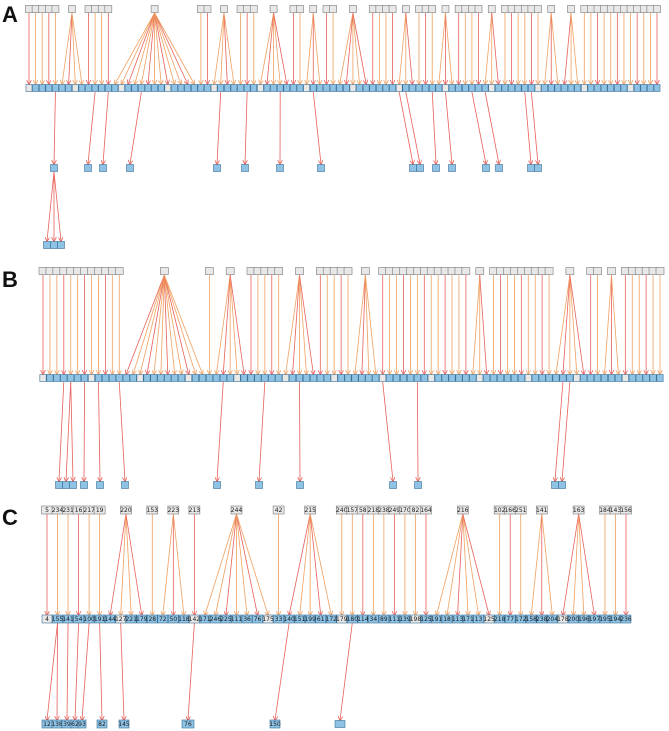 This screenshot has width=669, height=731. Describe the element at coordinates (584, 619) in the screenshot. I see `panel-c-mid-node-label: 196` at that location.